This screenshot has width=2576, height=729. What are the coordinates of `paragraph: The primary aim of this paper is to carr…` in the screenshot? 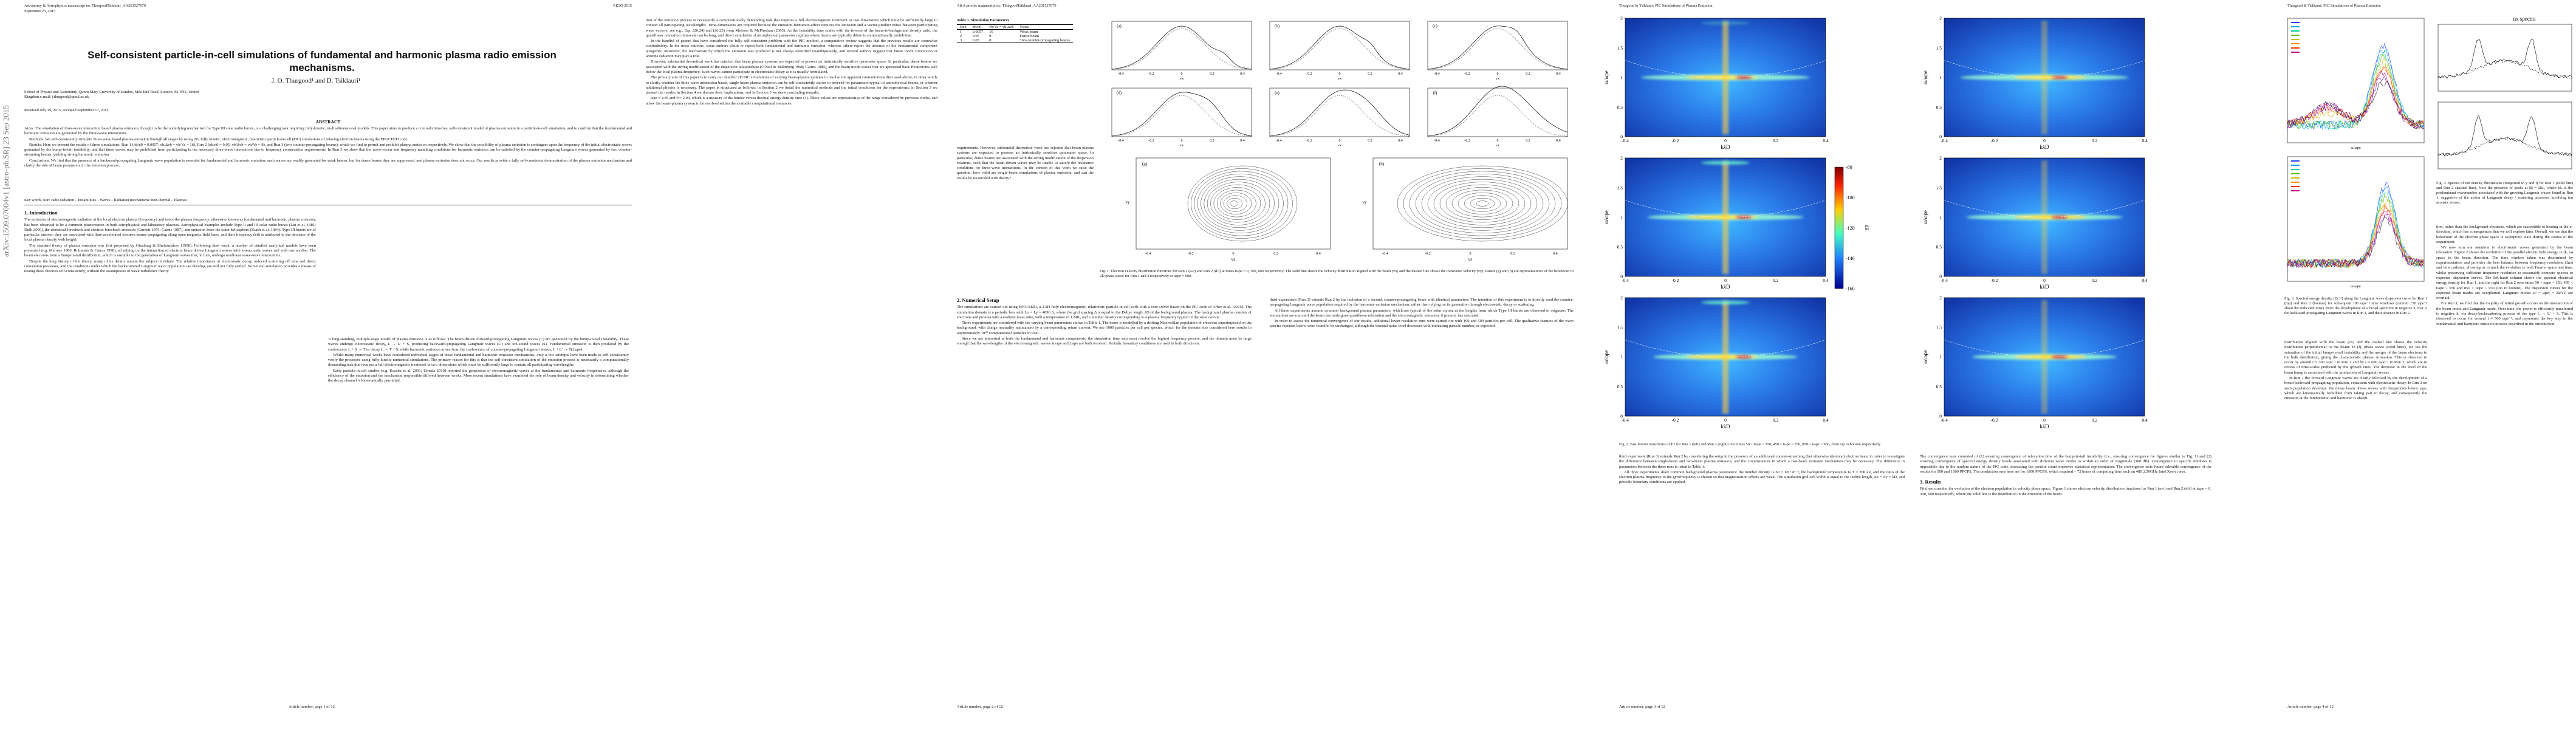 It's located at (791, 85).